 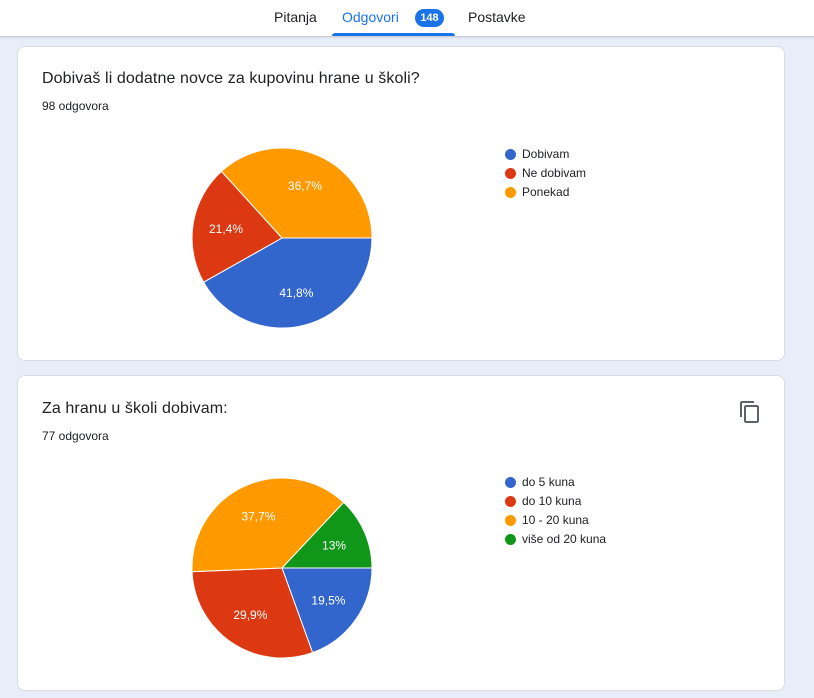 I want to click on legend-item: do 5 kuna, so click(x=555, y=482).